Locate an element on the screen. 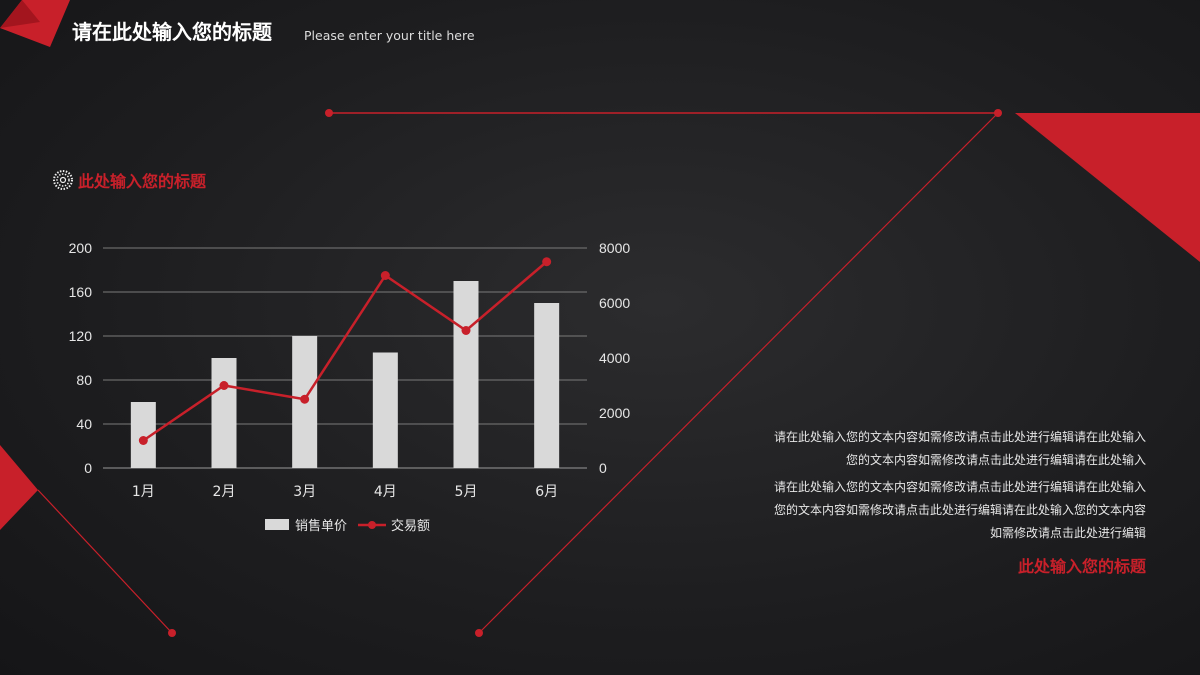  dotted-circle-icon is located at coordinates (63, 180).